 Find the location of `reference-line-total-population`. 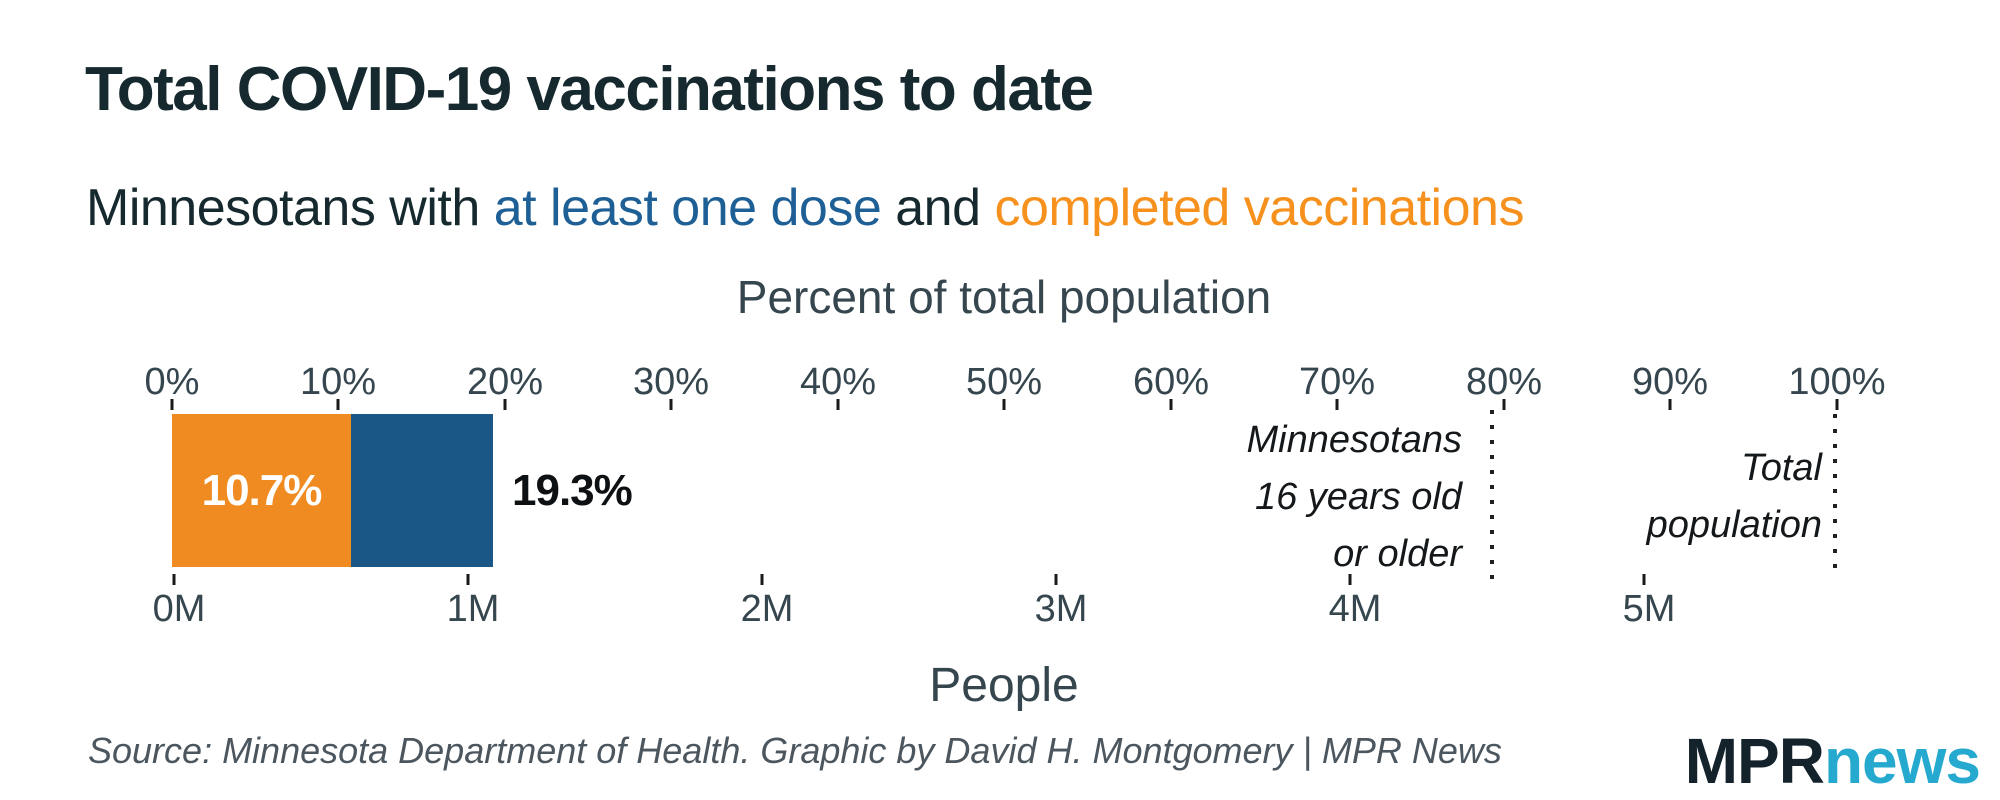

reference-line-total-population is located at coordinates (1835, 494).